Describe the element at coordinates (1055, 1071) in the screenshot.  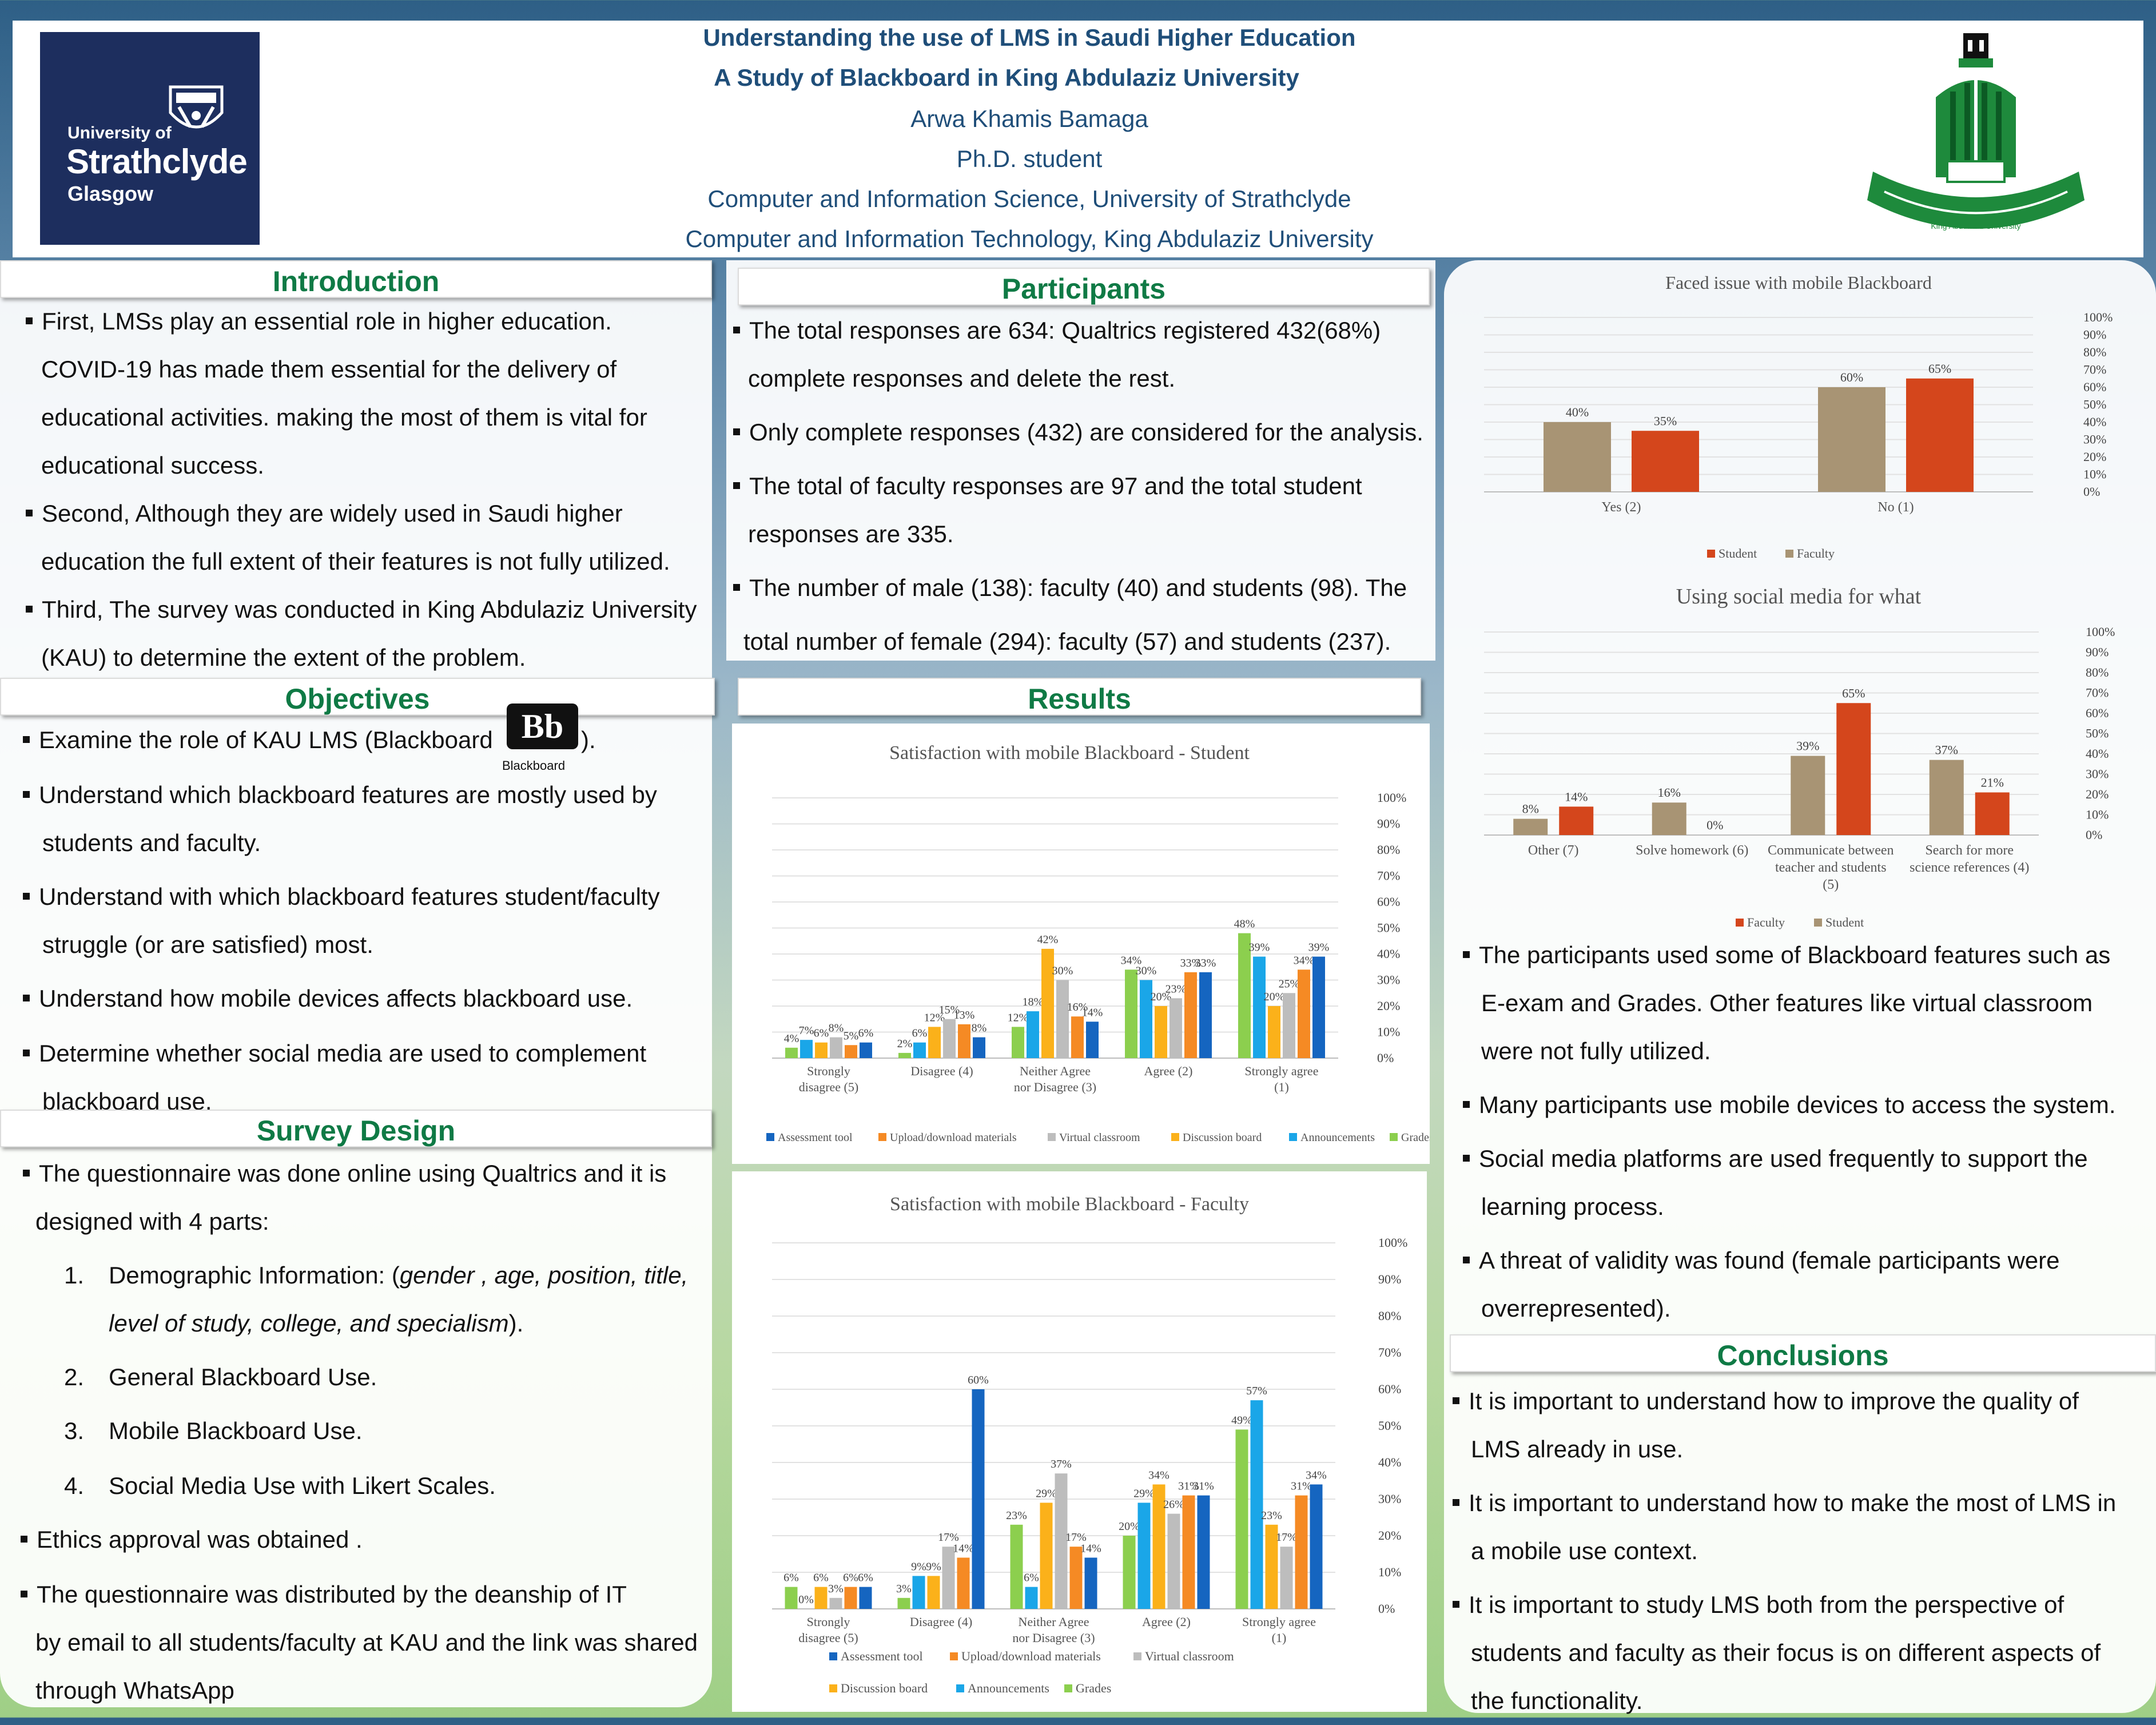
I see `category-label: Neither Agree` at that location.